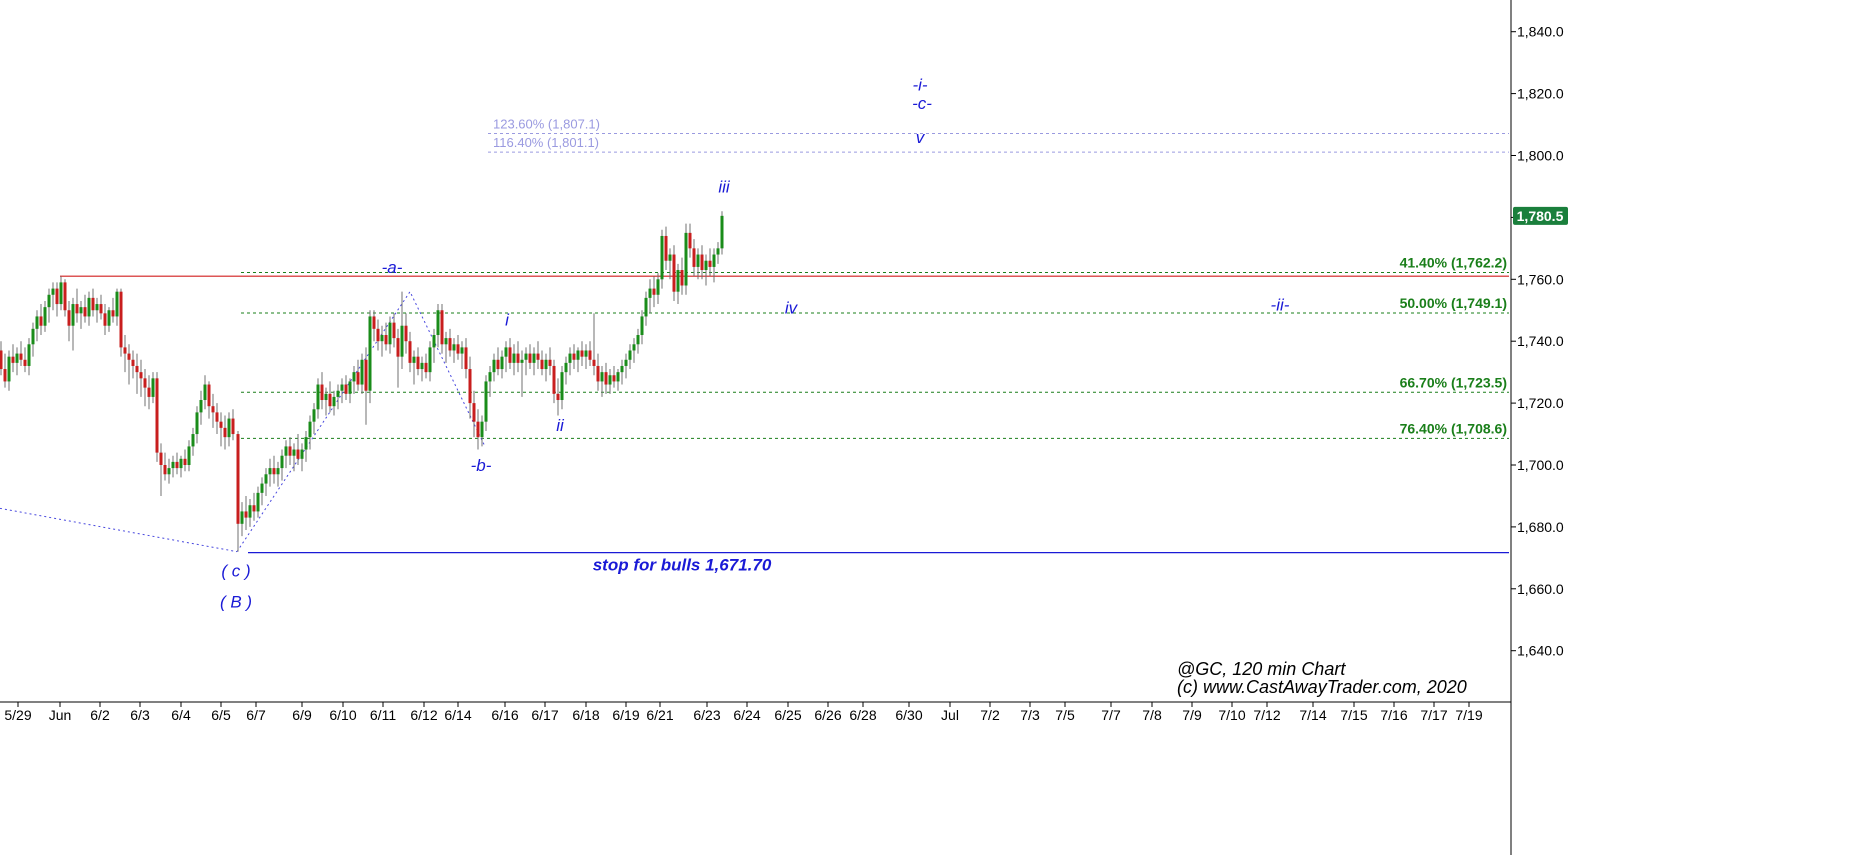  I want to click on wave-label: ( B ), so click(236, 601).